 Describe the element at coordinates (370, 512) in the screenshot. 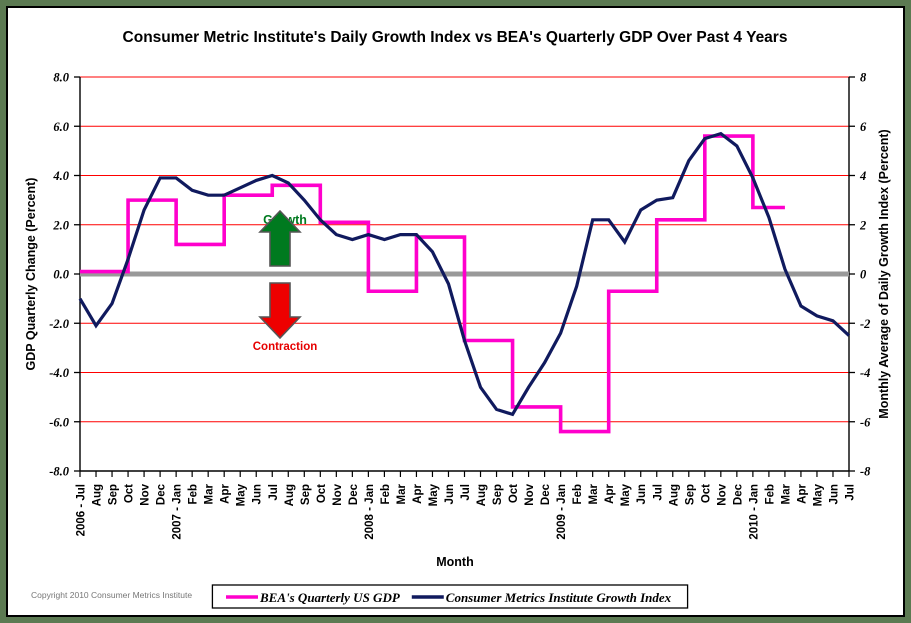

I see `x-tick-label: 2008 - Jan` at that location.